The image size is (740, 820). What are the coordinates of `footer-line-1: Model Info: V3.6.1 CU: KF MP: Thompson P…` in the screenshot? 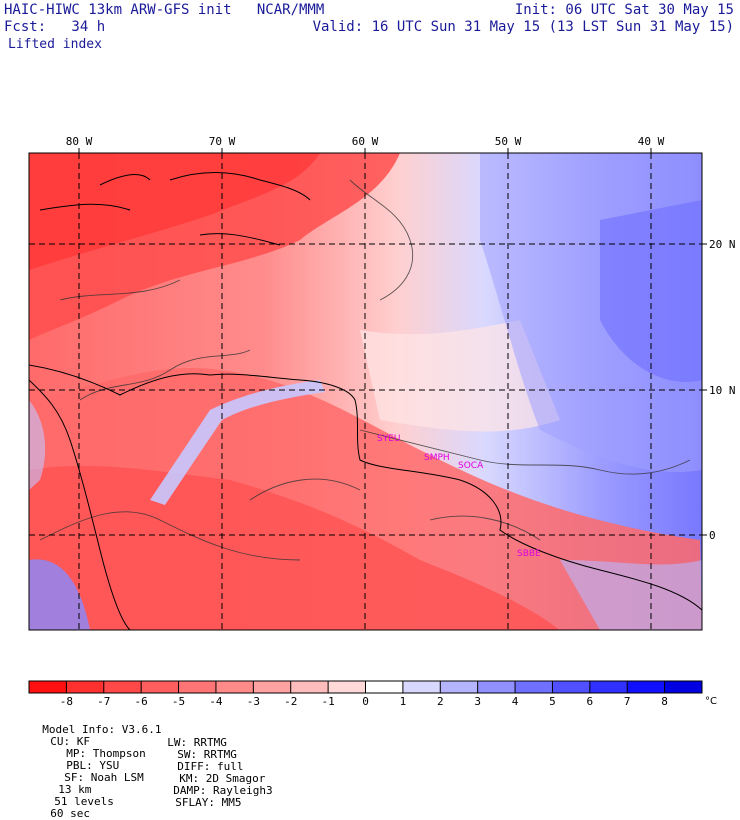 It's located at (95, 766).